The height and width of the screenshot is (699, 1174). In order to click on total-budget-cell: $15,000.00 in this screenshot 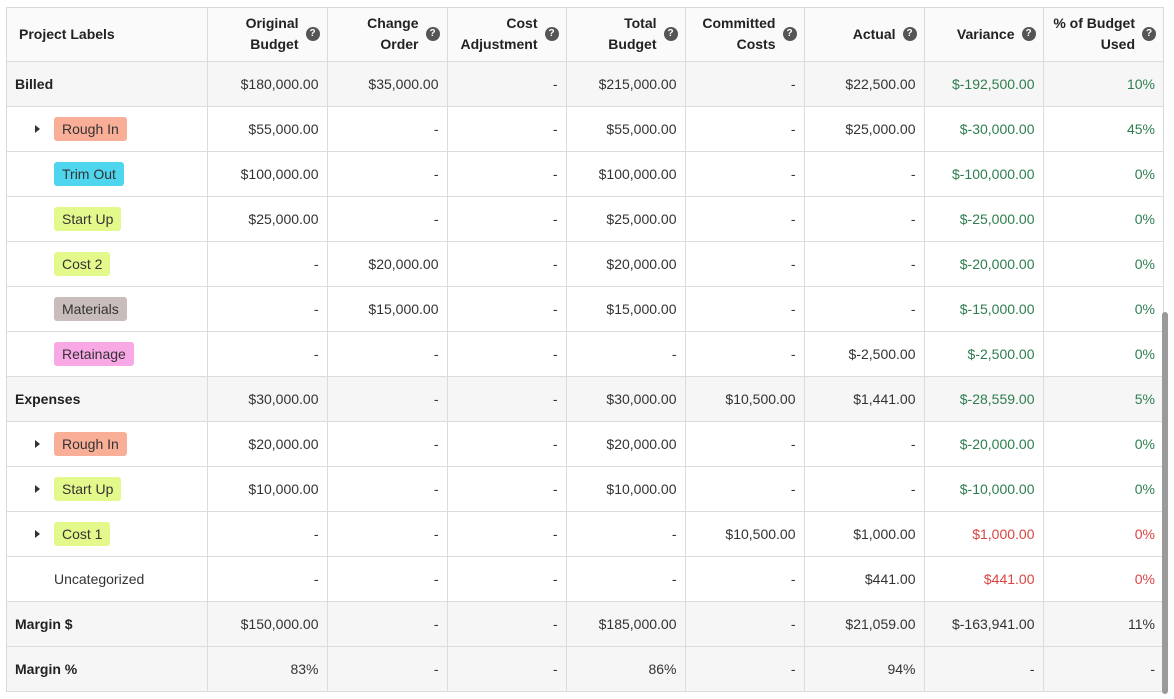, I will do `click(626, 309)`.